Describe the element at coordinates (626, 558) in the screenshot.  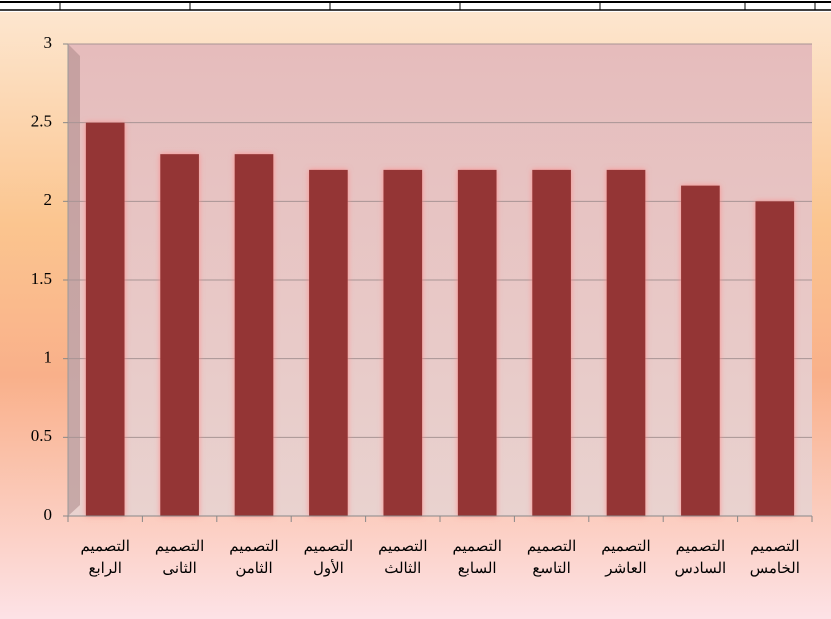
I see `x-tick-label: التصميم العاشر` at that location.